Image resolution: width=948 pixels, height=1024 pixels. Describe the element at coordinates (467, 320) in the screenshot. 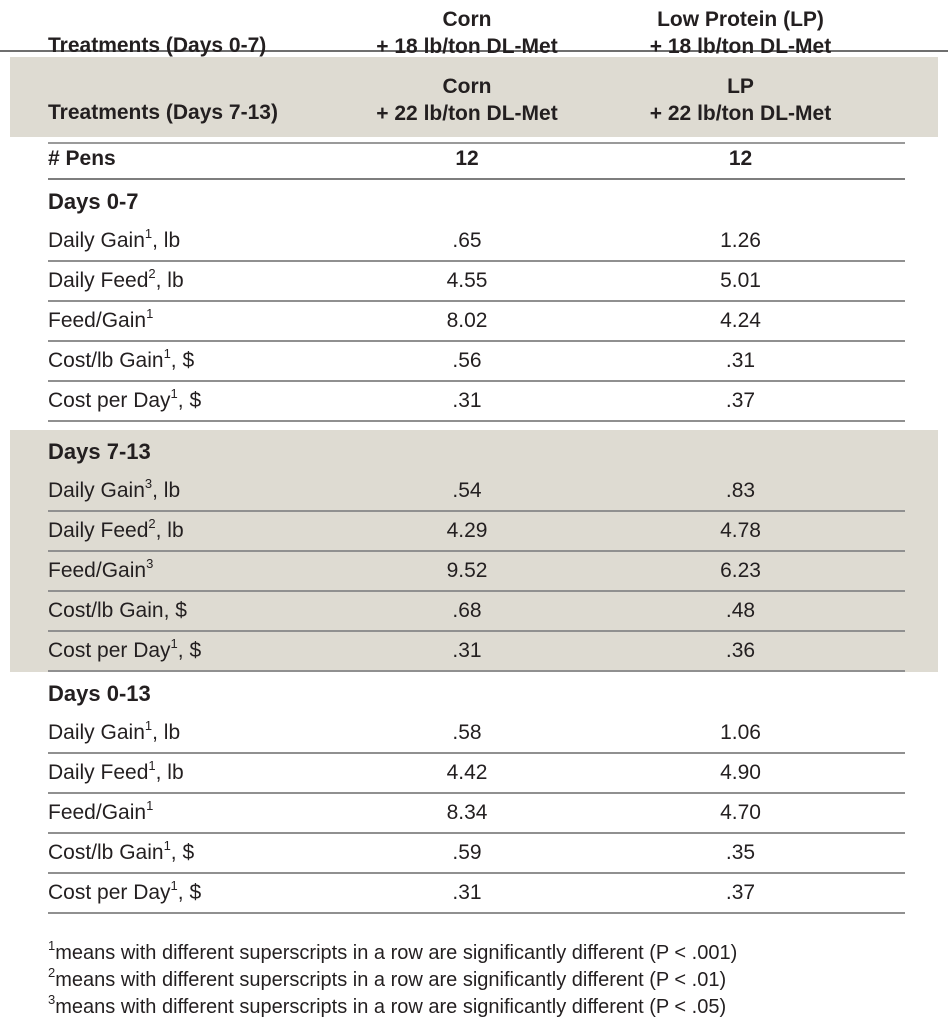

I see `value-corn: 8.02` at that location.